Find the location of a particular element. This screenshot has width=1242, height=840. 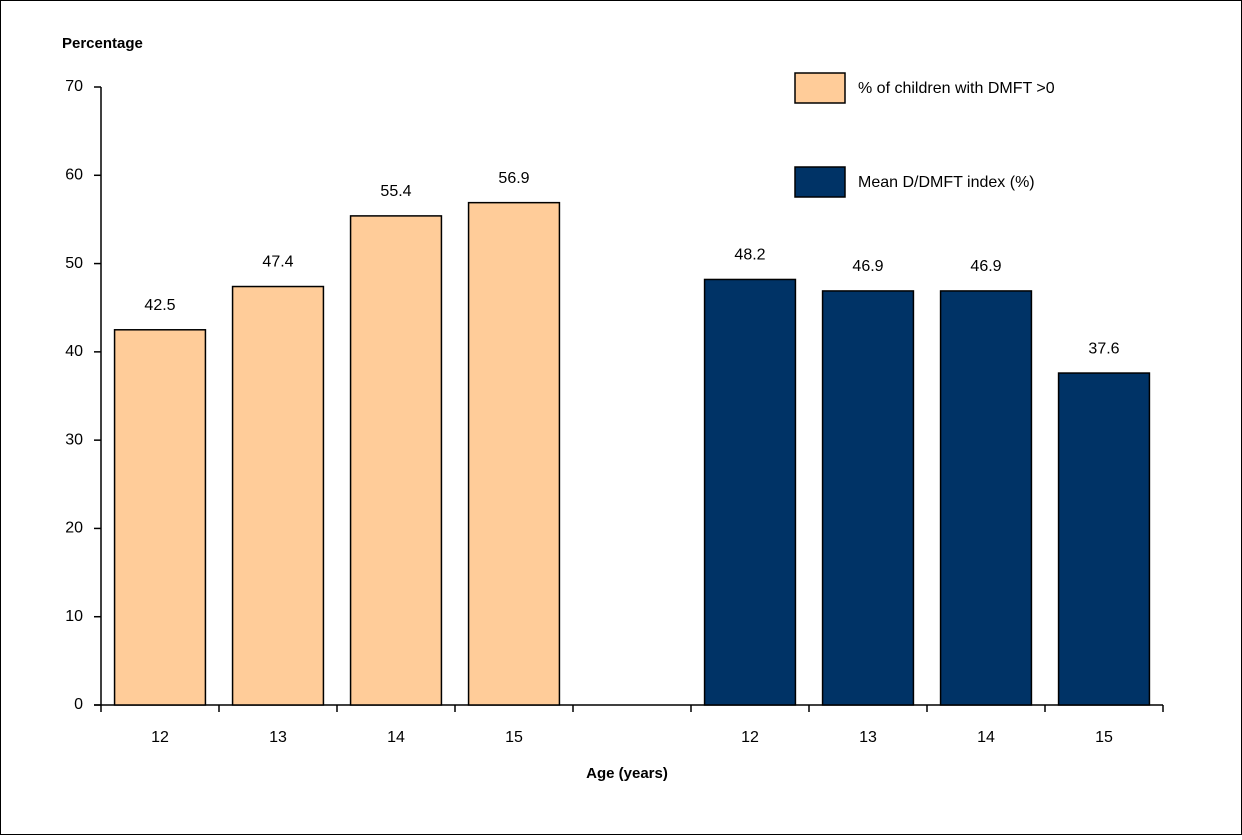

y-tick-label: 20 is located at coordinates (74, 528).